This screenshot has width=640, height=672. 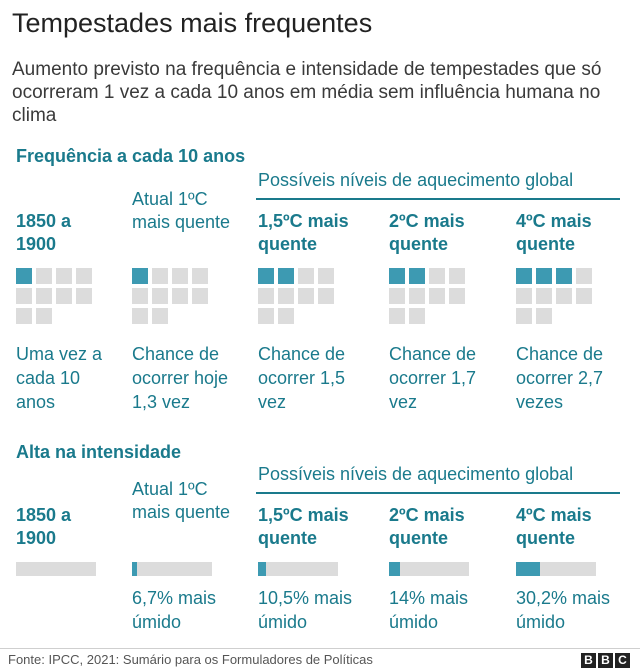 What do you see at coordinates (180, 378) in the screenshot?
I see `freq-col-foot-1: Chance de ocorrer hoje 1,3 vez` at bounding box center [180, 378].